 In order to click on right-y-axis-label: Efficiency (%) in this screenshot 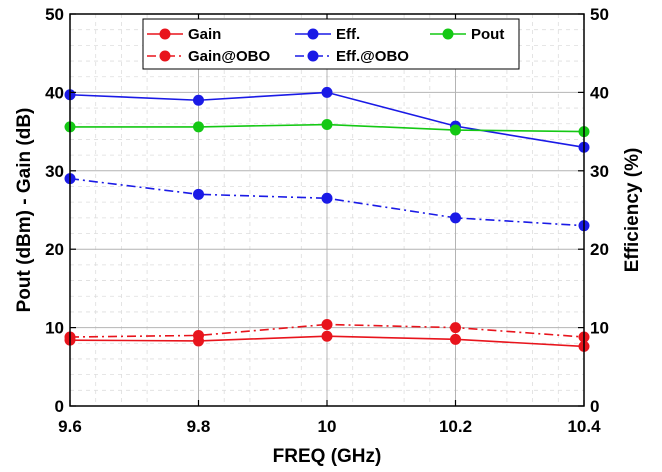, I will do `click(632, 210)`.